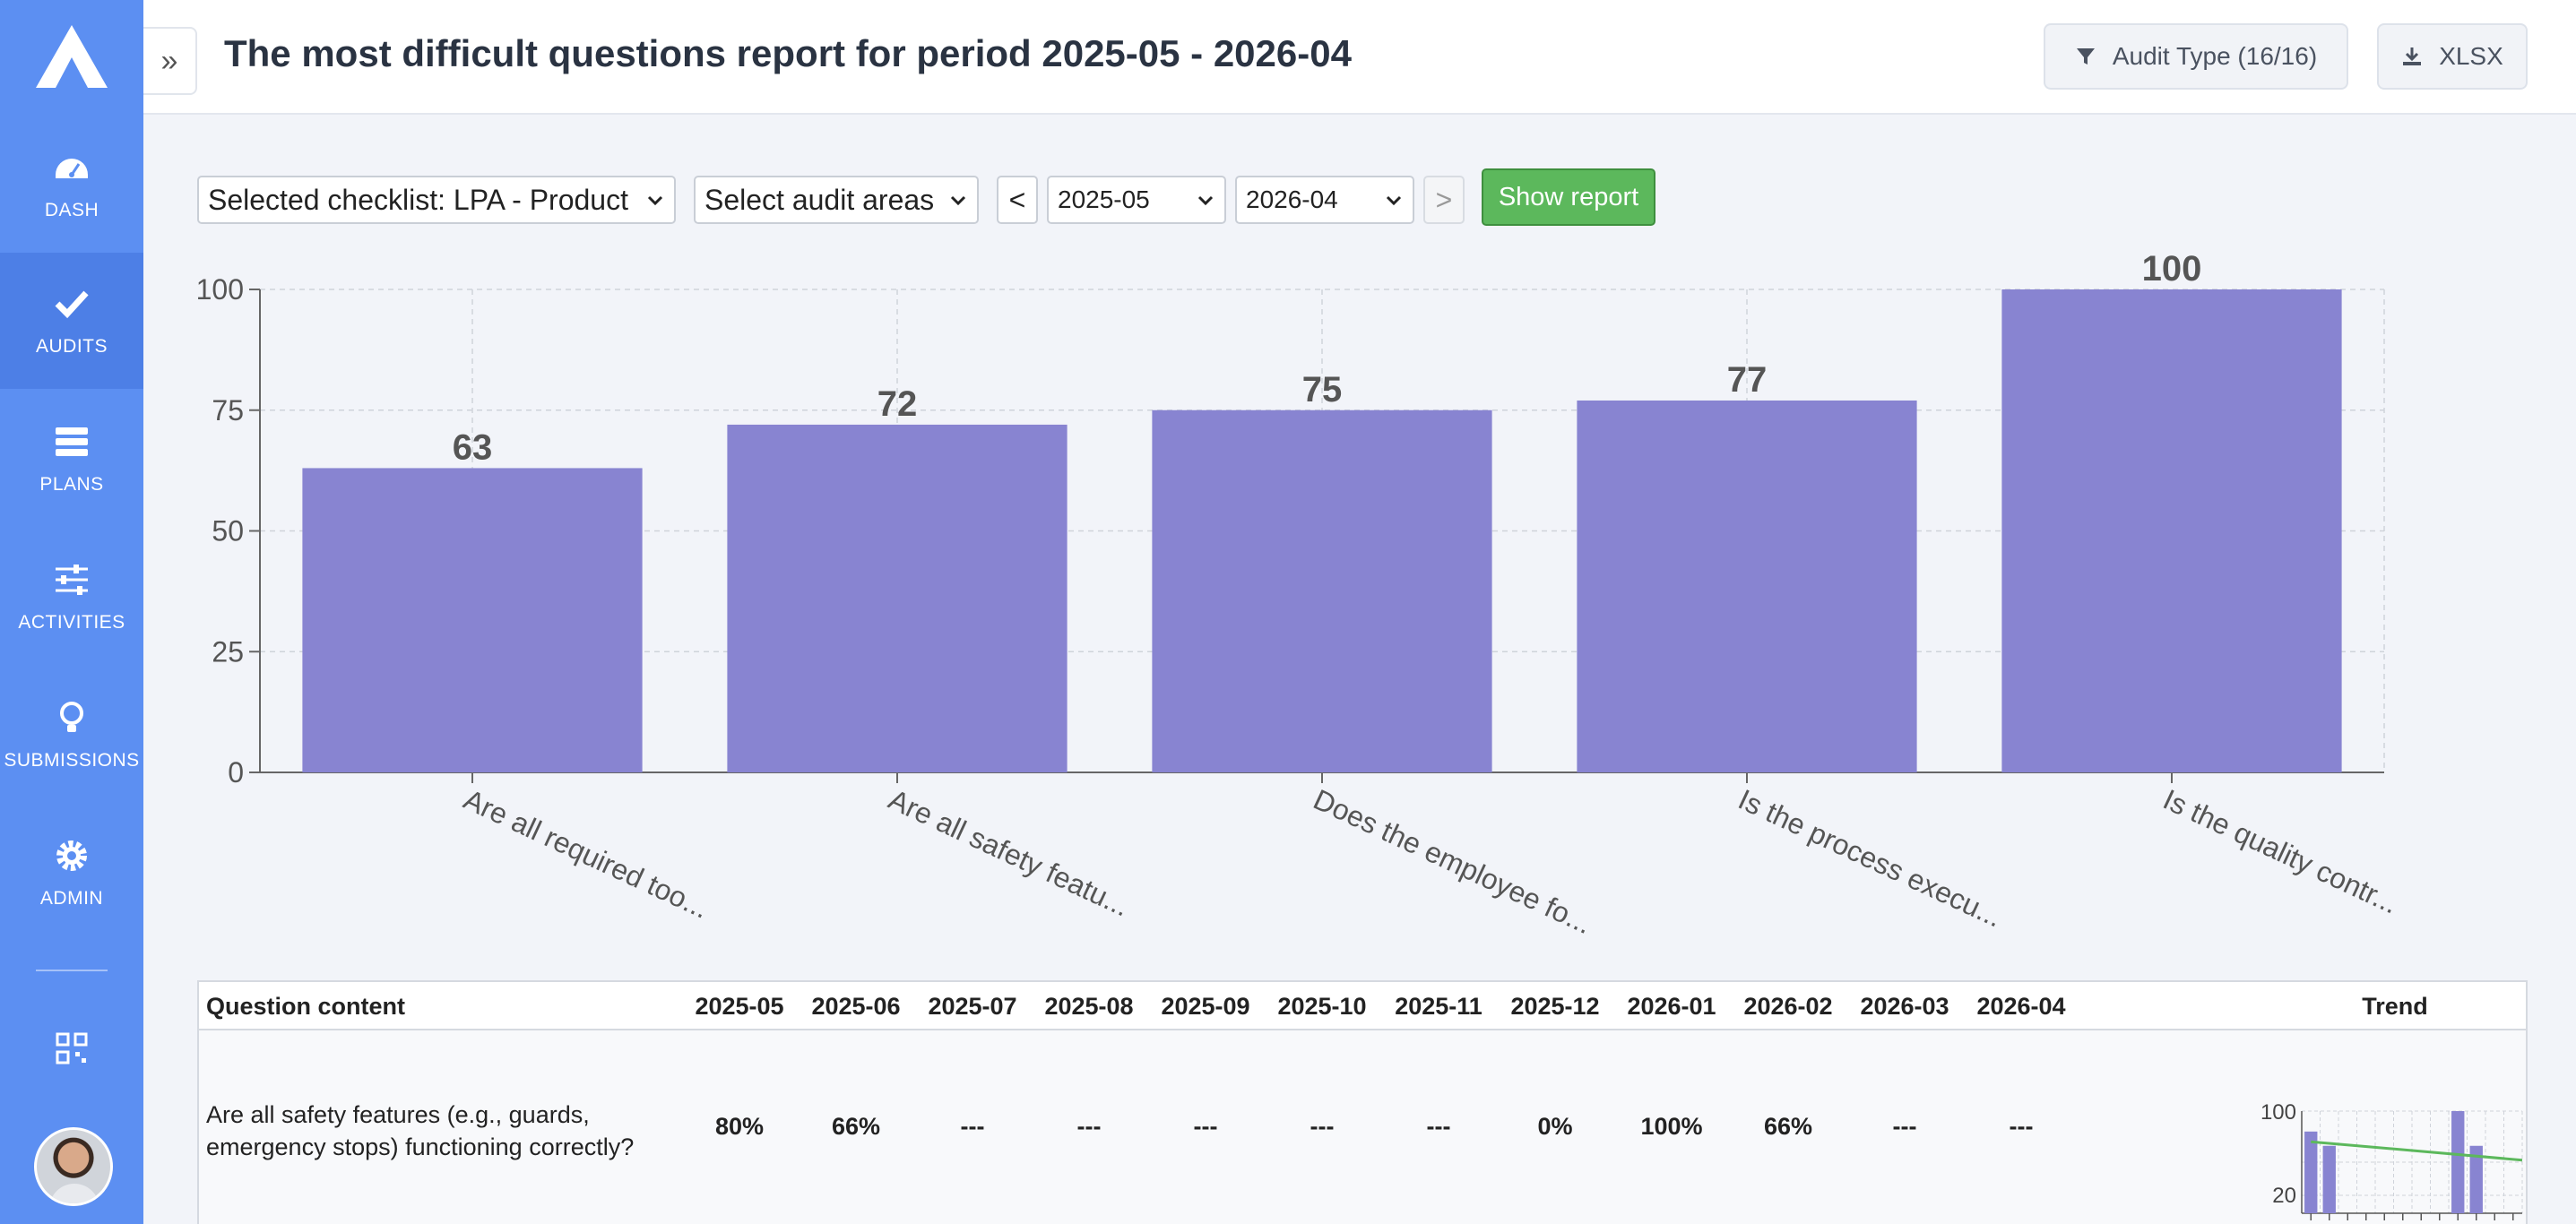 Image resolution: width=2576 pixels, height=1224 pixels. What do you see at coordinates (71, 184) in the screenshot?
I see `sidebar-item-dash: DASH` at bounding box center [71, 184].